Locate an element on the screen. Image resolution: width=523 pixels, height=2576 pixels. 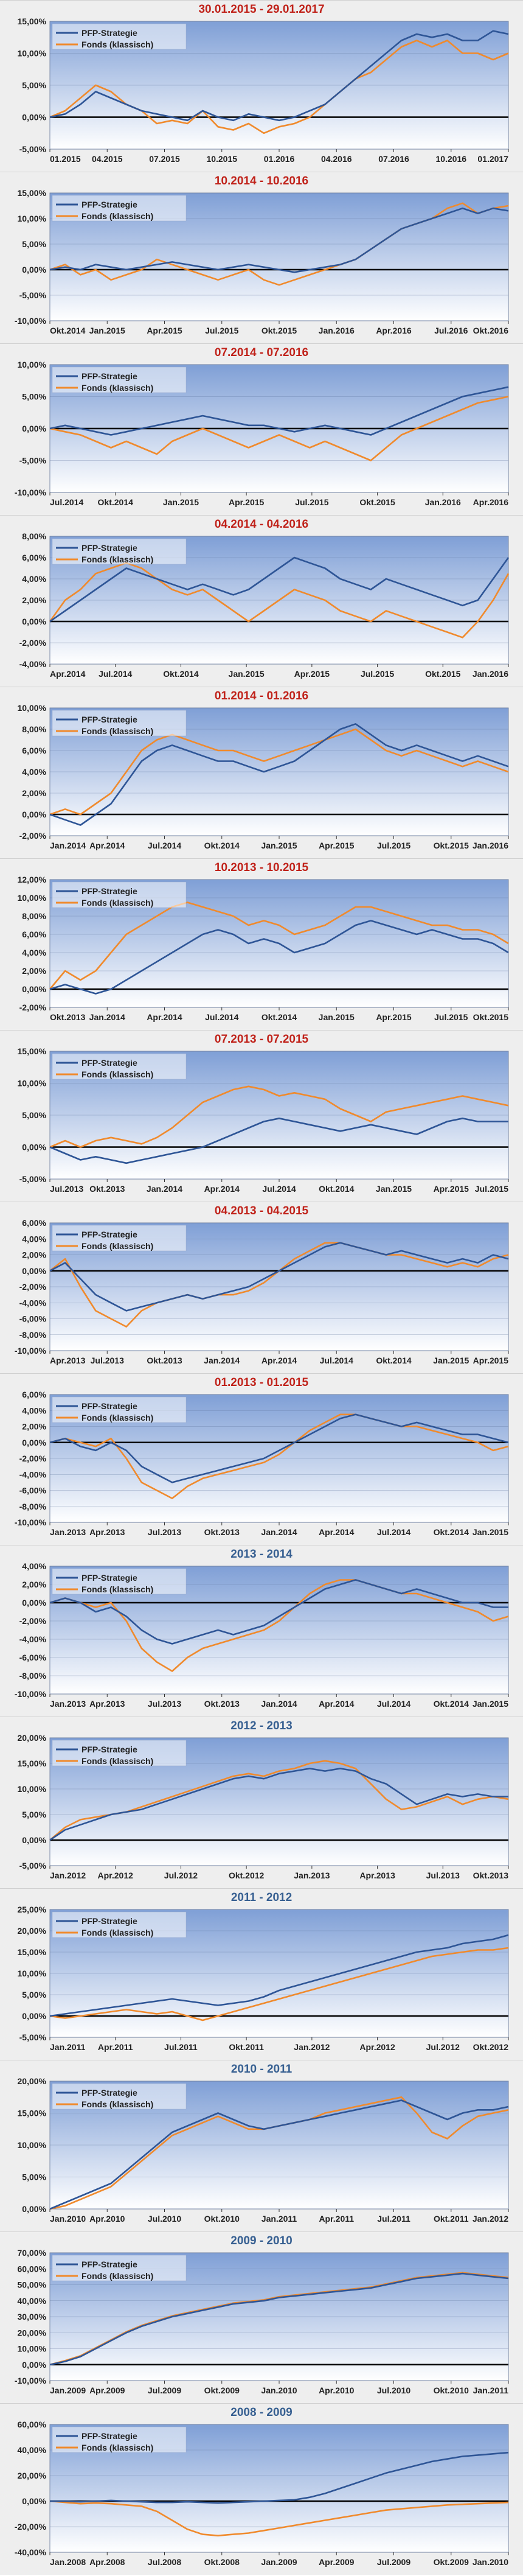
y-tick-label: 6,00% is located at coordinates (34, 751).